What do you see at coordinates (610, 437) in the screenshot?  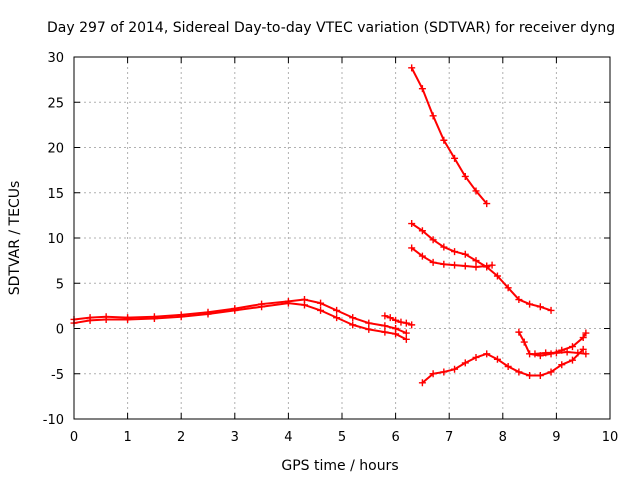 I see `x-tick-label: 10` at bounding box center [610, 437].